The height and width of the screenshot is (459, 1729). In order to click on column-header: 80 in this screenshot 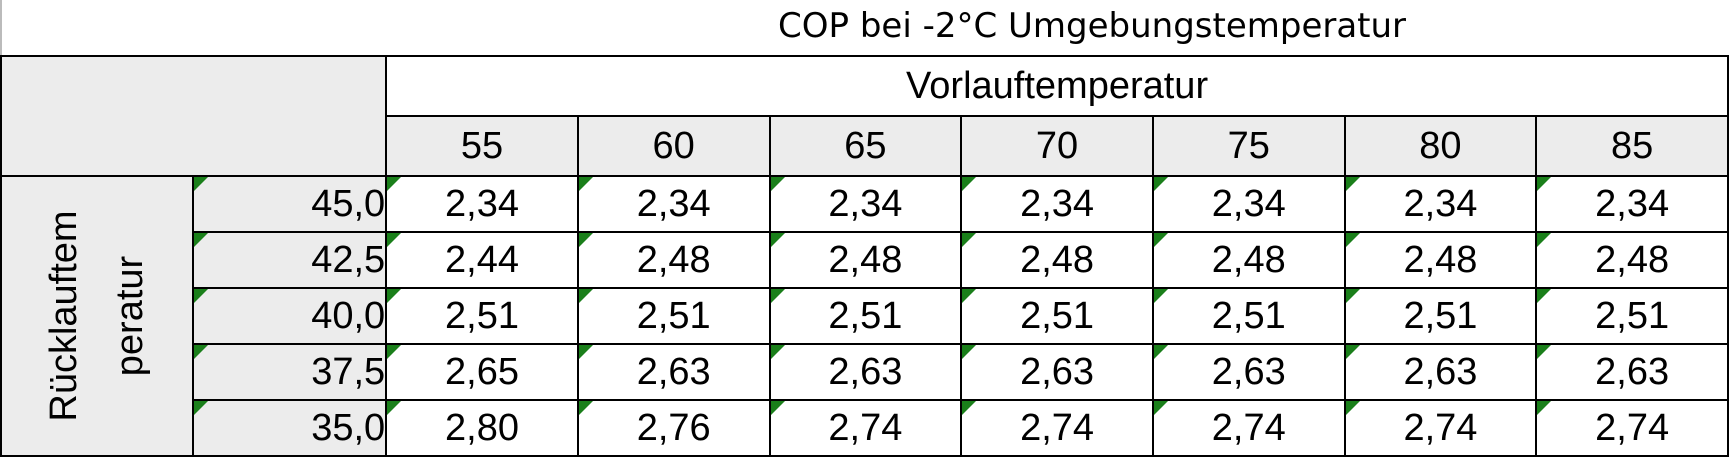, I will do `click(1440, 146)`.